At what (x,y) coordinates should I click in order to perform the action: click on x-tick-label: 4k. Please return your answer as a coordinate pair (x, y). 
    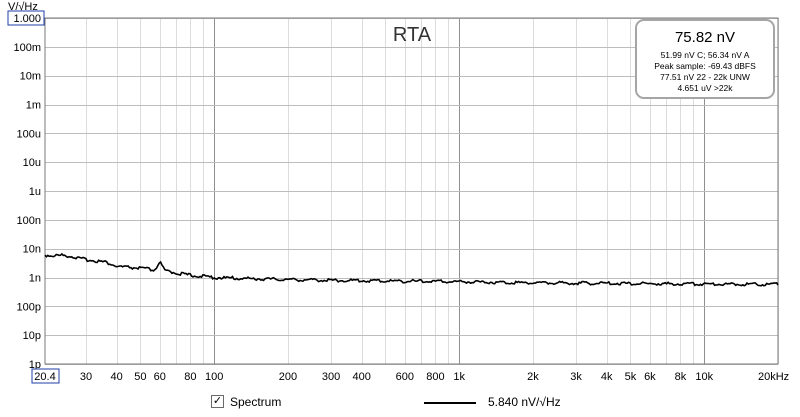
    Looking at the image, I should click on (607, 377).